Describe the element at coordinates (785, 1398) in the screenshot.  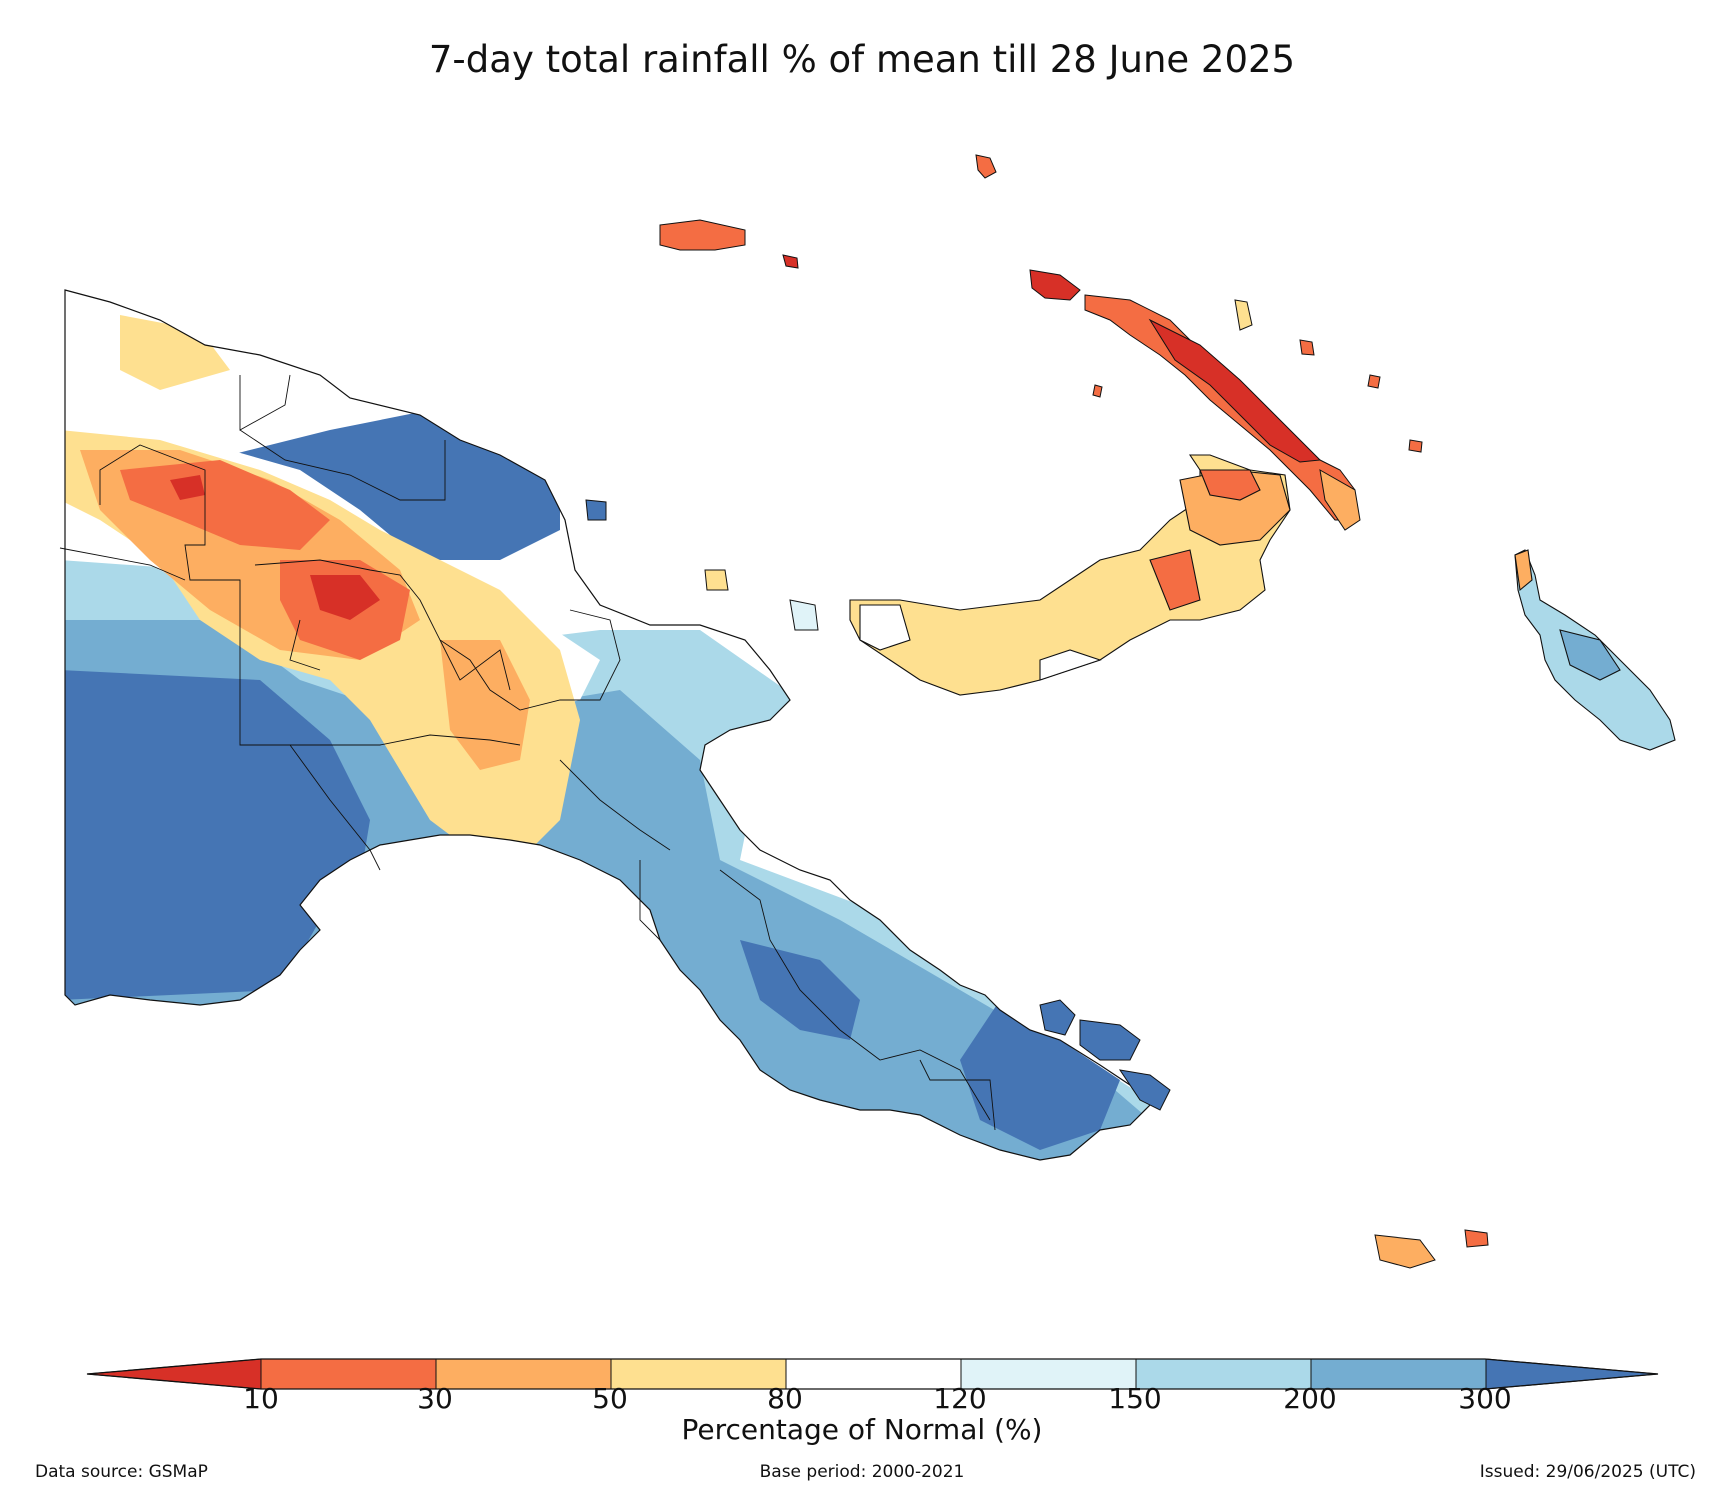
I see `colorbar-tick-80: 80` at that location.